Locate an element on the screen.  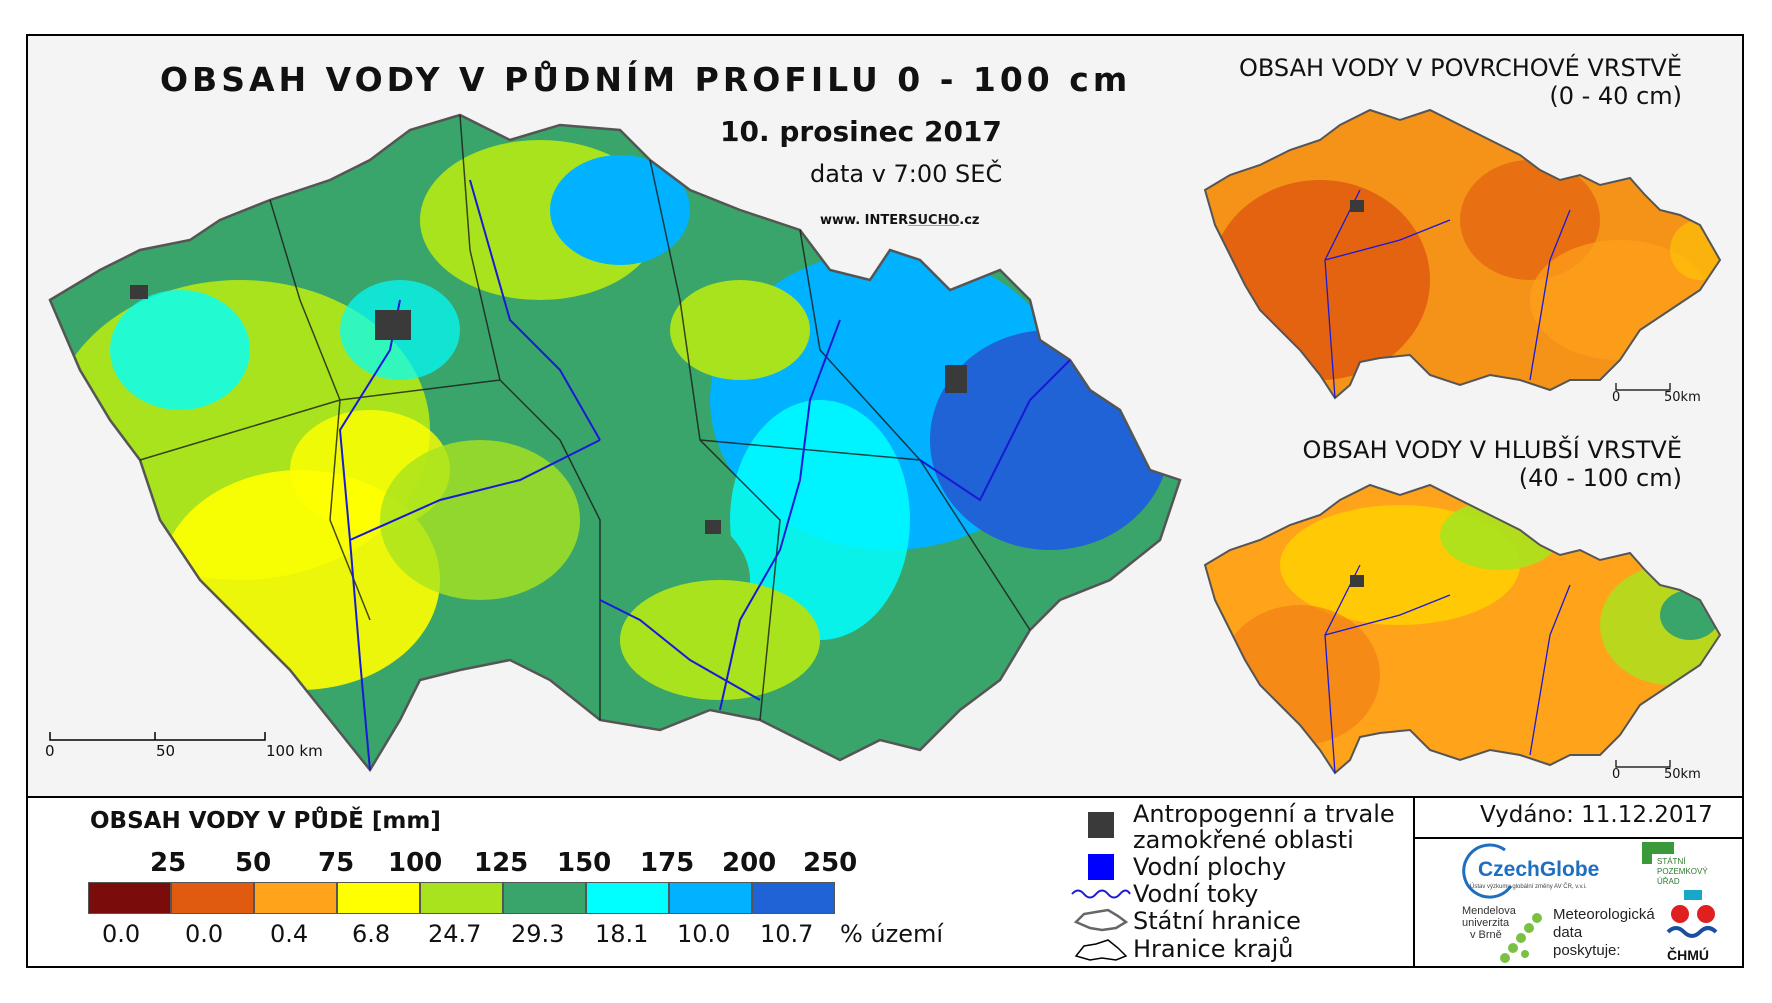
inset-bottom-title: OBSAH VODY V HLUBŠÍ VRSTVĚ (40 - 100 cm) is located at coordinates (1457, 464).